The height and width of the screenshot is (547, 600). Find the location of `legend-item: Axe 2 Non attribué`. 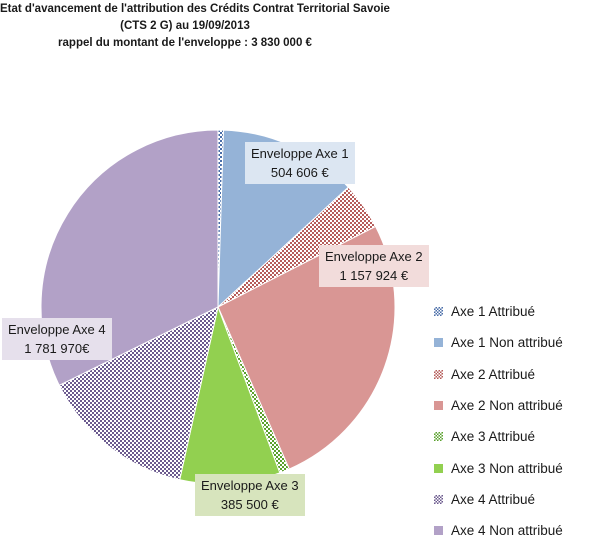

legend-item: Axe 2 Non attribué is located at coordinates (517, 405).